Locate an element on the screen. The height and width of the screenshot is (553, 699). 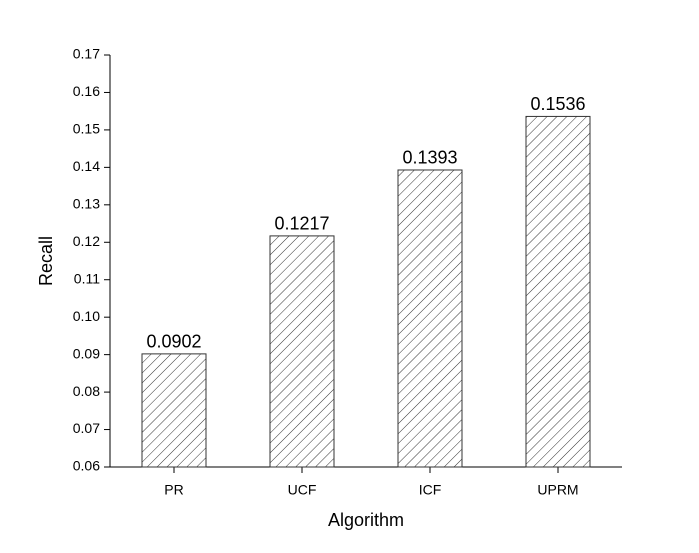
x-tick-label: UCF is located at coordinates (302, 490).